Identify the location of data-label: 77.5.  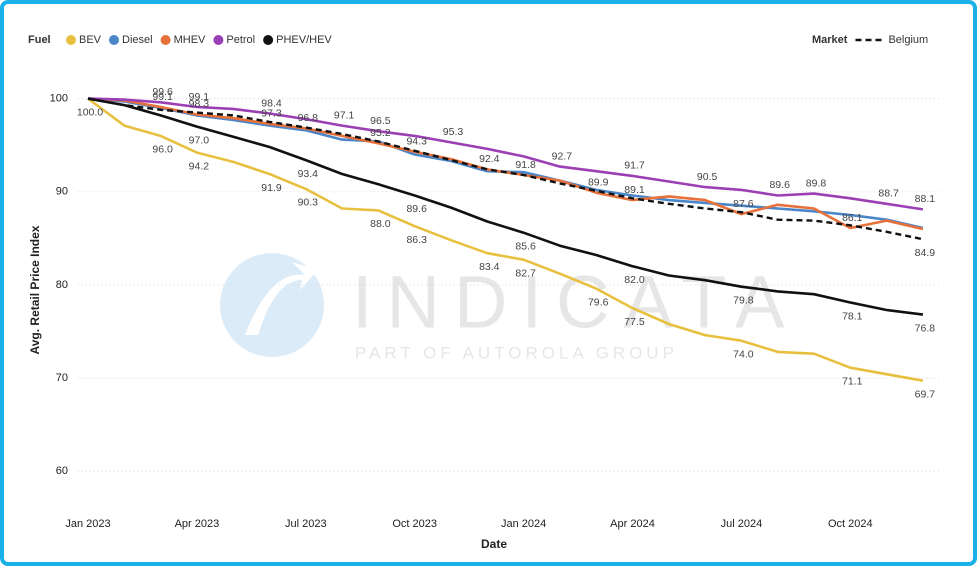
(634, 322).